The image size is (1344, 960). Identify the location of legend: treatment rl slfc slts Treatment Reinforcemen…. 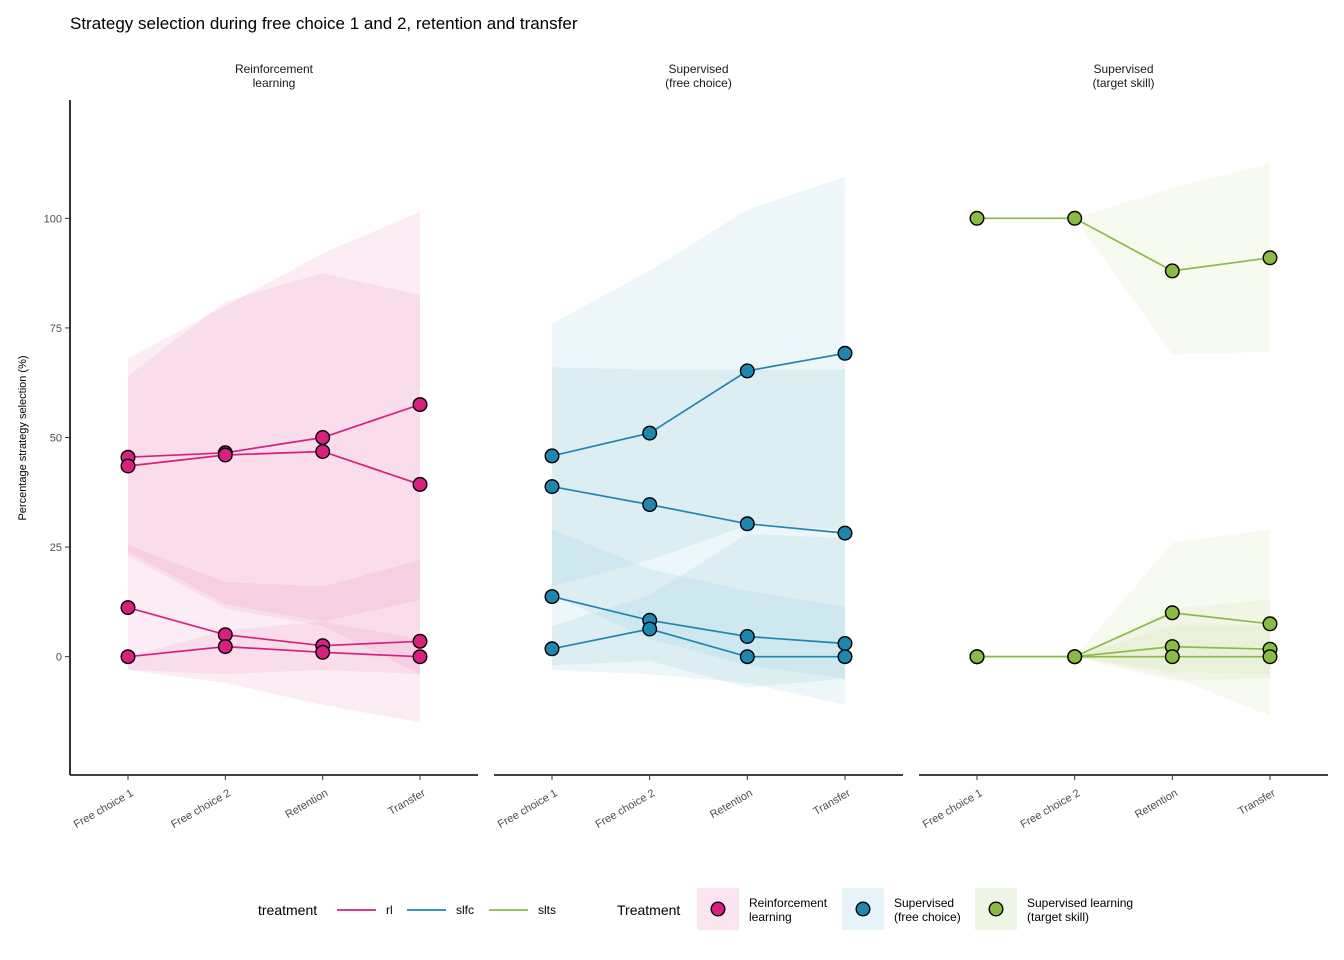
(695, 909).